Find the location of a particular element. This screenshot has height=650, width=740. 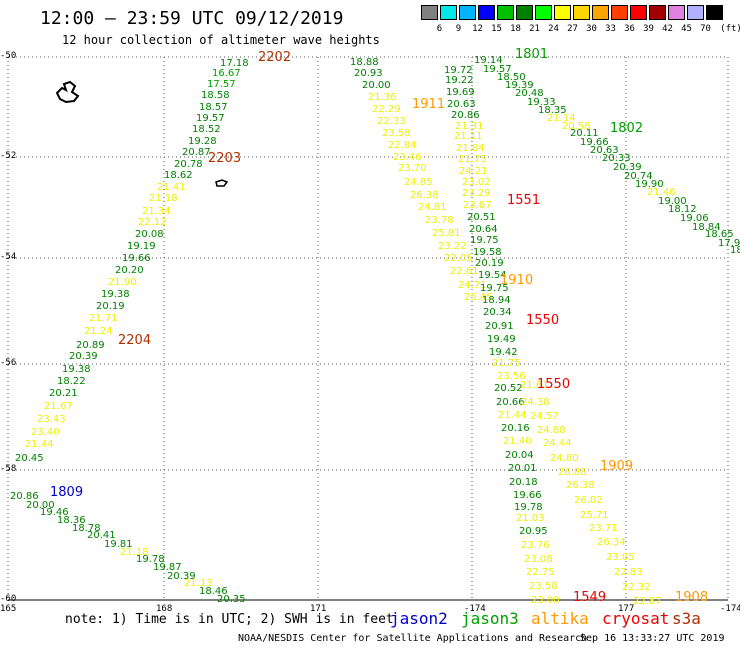

pass-time-label: 1549 is located at coordinates (589, 597).